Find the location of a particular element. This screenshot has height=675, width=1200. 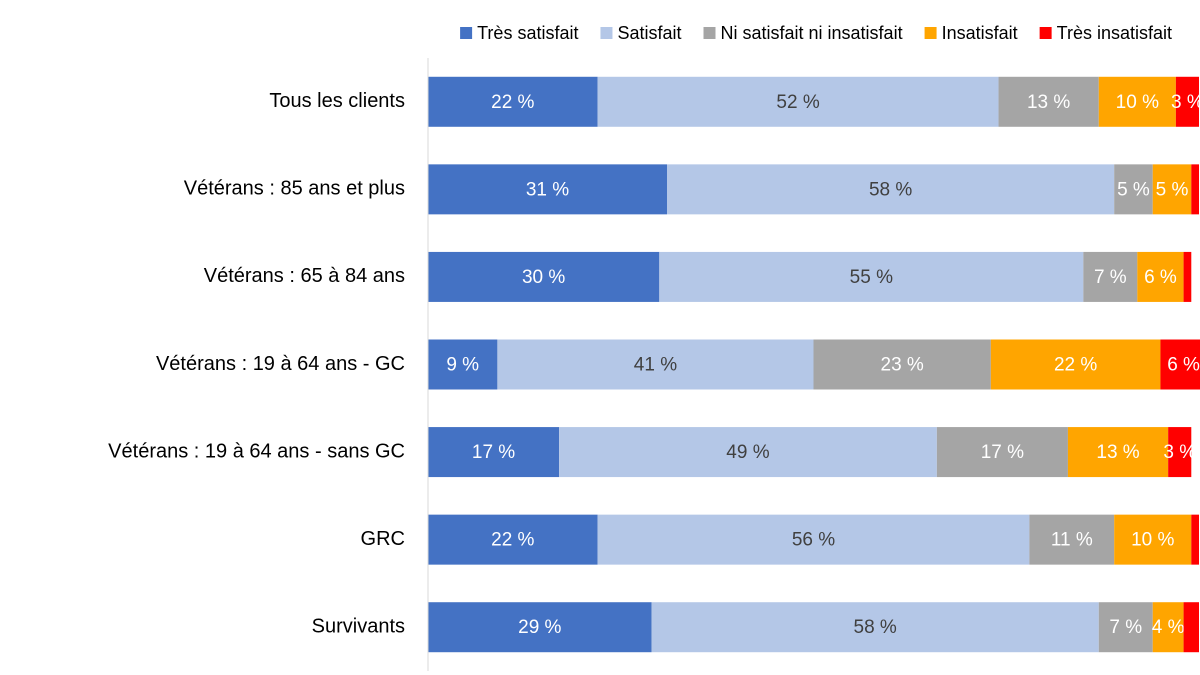

value-label: 9 % is located at coordinates (462, 365).